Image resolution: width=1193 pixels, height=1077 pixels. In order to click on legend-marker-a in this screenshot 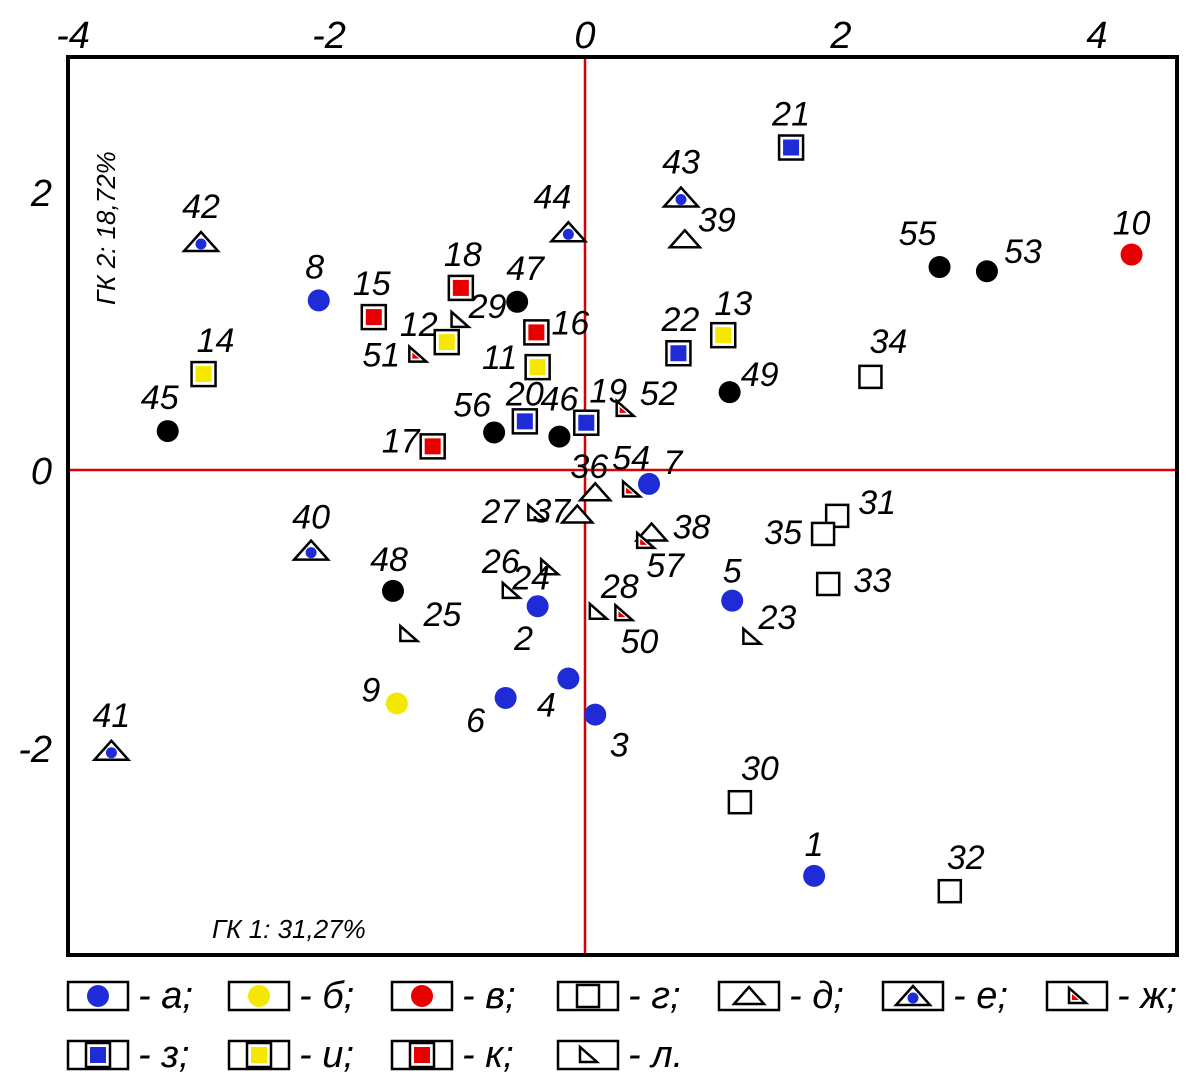, I will do `click(98, 996)`.